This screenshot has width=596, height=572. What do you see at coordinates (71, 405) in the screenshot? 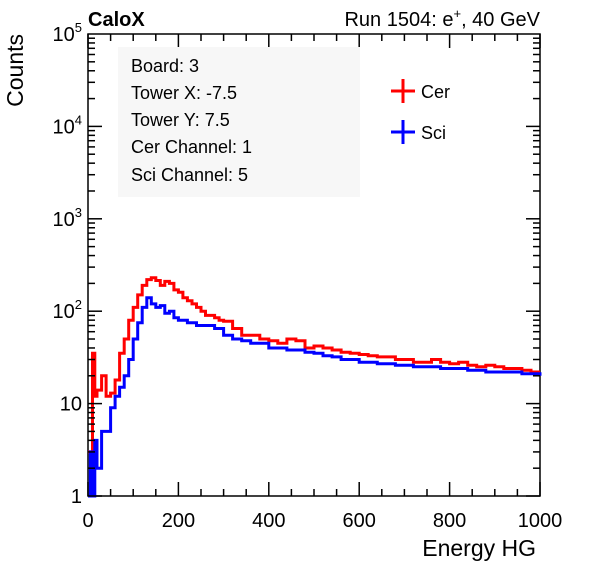
I see `y-tick-label: 10` at bounding box center [71, 405].